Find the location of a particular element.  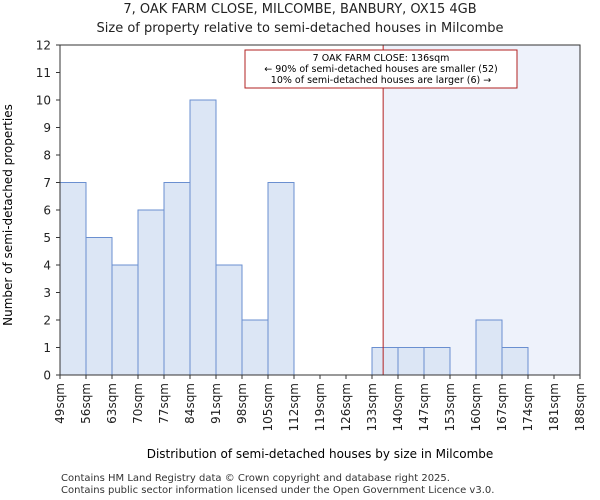

x-tick-label: 84sqm is located at coordinates (190, 403).